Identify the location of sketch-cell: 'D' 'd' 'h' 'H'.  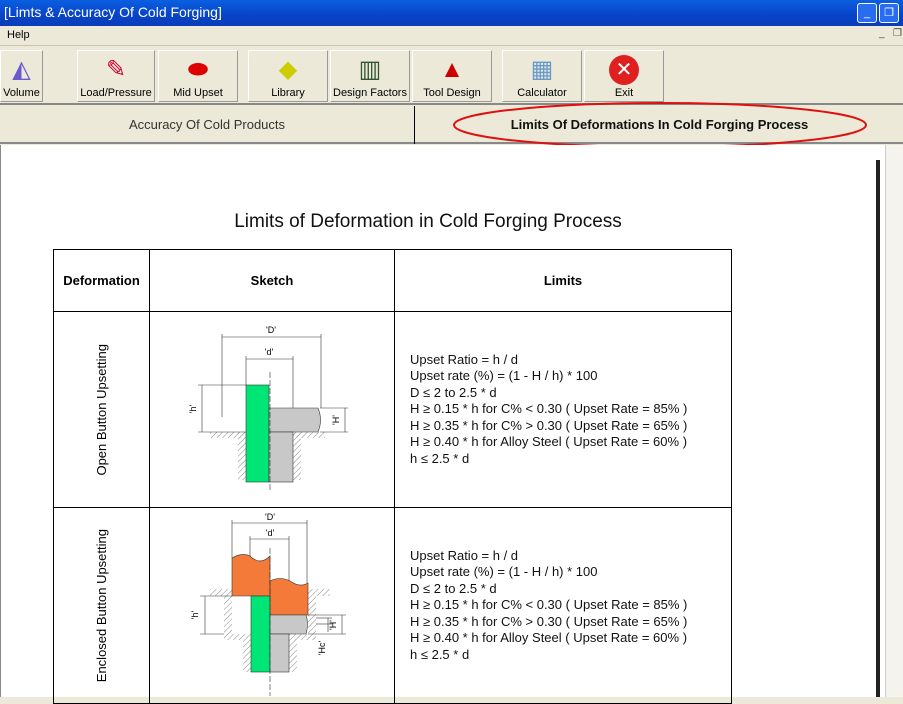
(272, 409).